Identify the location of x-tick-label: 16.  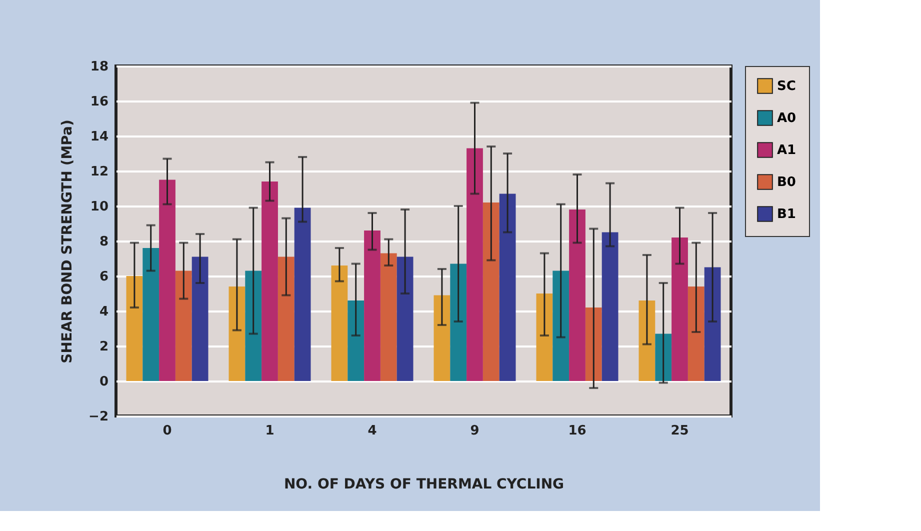
(577, 431).